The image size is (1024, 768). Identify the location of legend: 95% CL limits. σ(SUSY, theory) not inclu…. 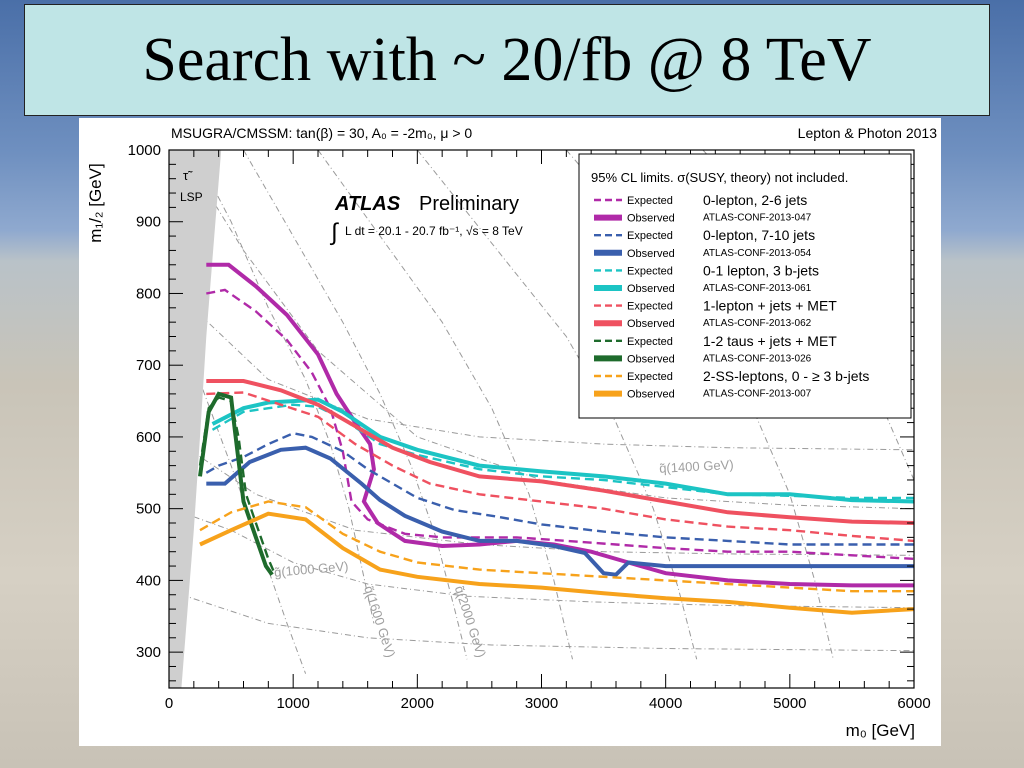
(745, 286).